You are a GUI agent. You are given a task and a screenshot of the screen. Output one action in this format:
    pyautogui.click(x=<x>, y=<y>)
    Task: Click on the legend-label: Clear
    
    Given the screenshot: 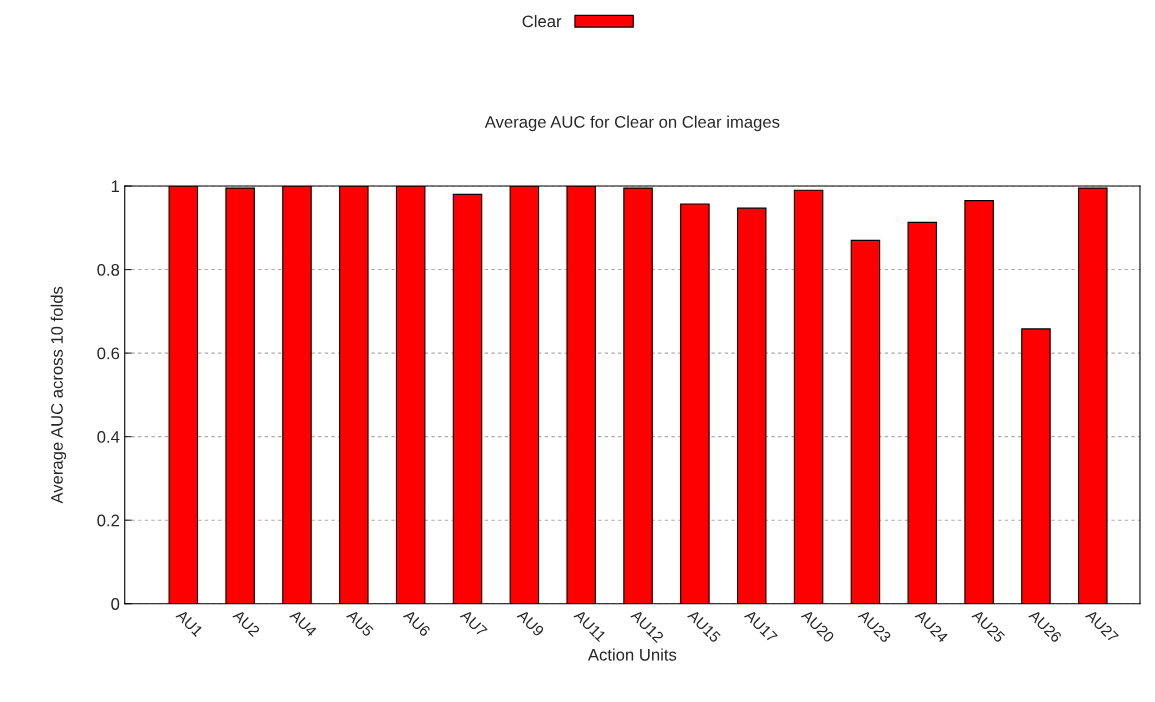 What is the action you would take?
    pyautogui.click(x=542, y=21)
    